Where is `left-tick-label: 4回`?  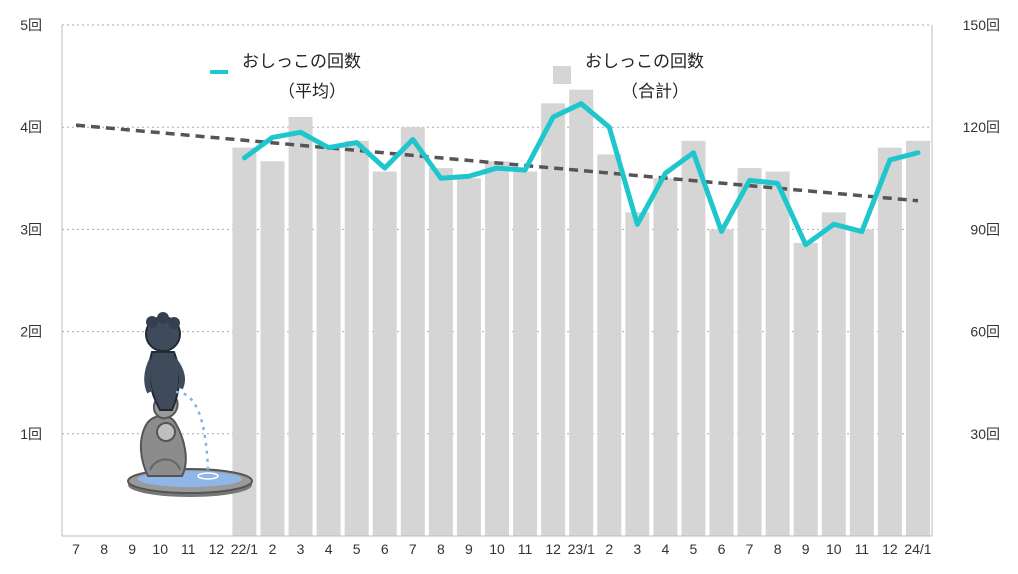 left-tick-label: 4回 is located at coordinates (31, 127).